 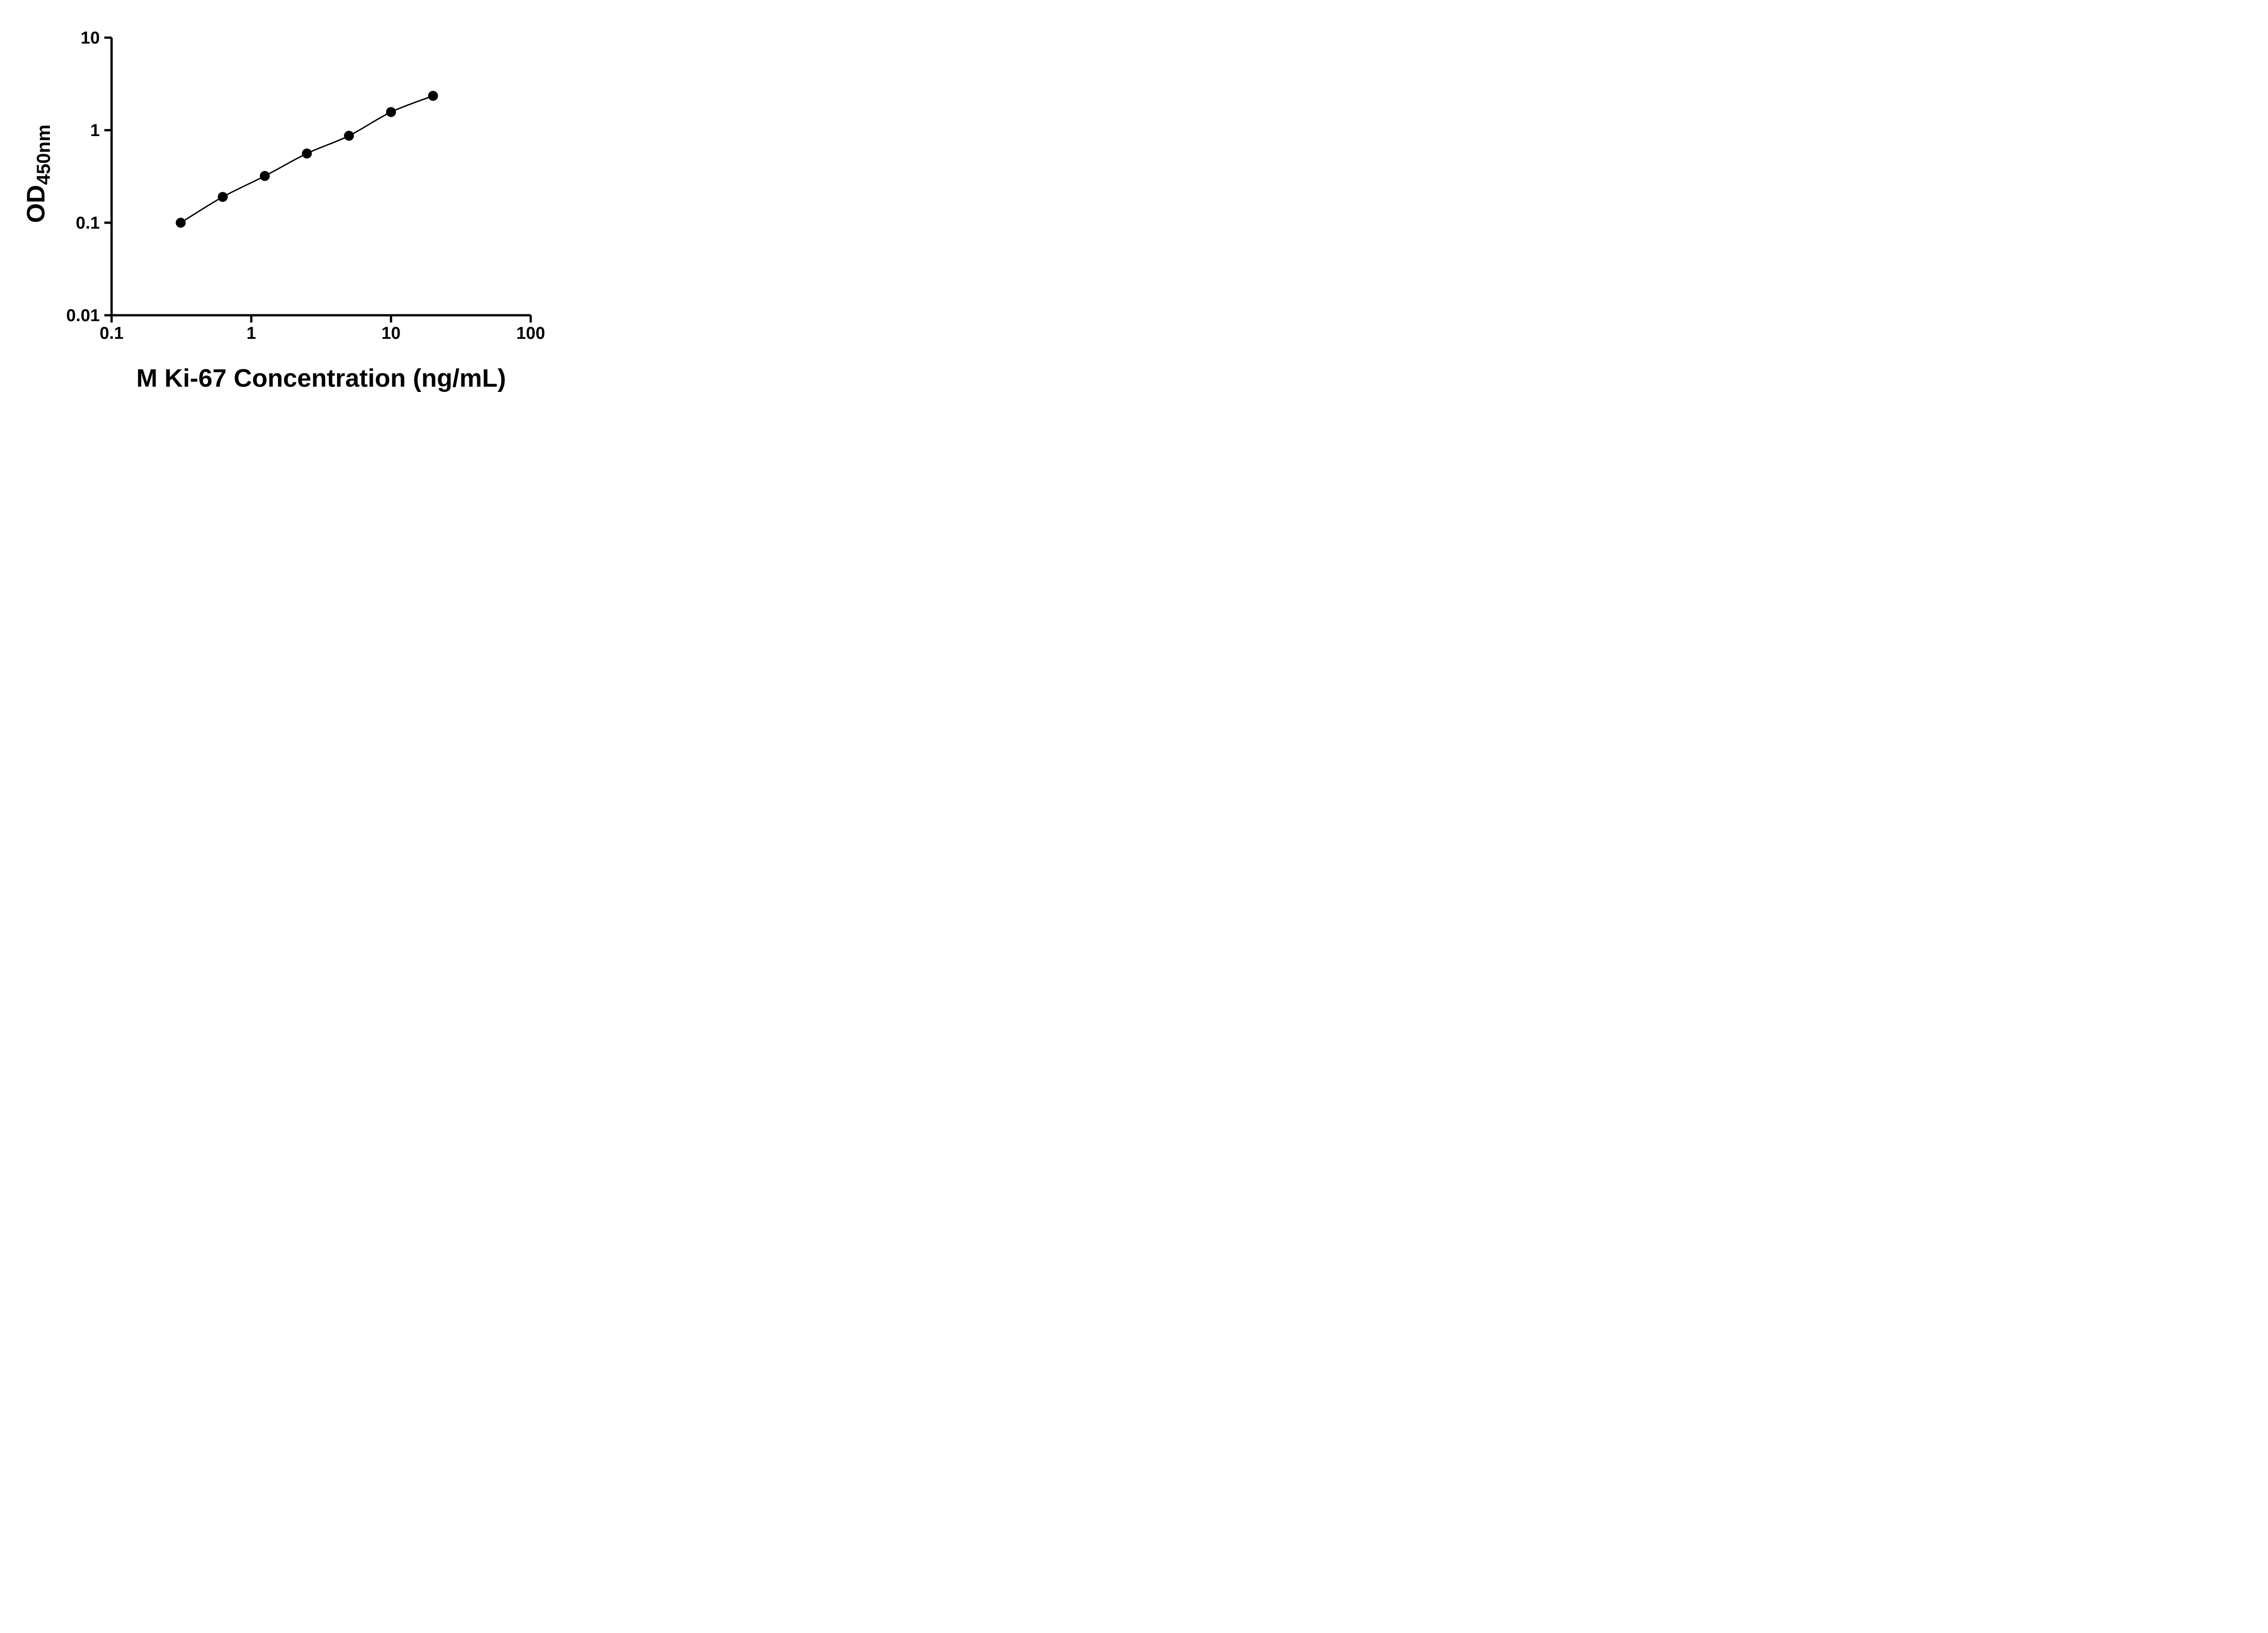 I want to click on y-axis-title-main: OD, so click(x=36, y=204).